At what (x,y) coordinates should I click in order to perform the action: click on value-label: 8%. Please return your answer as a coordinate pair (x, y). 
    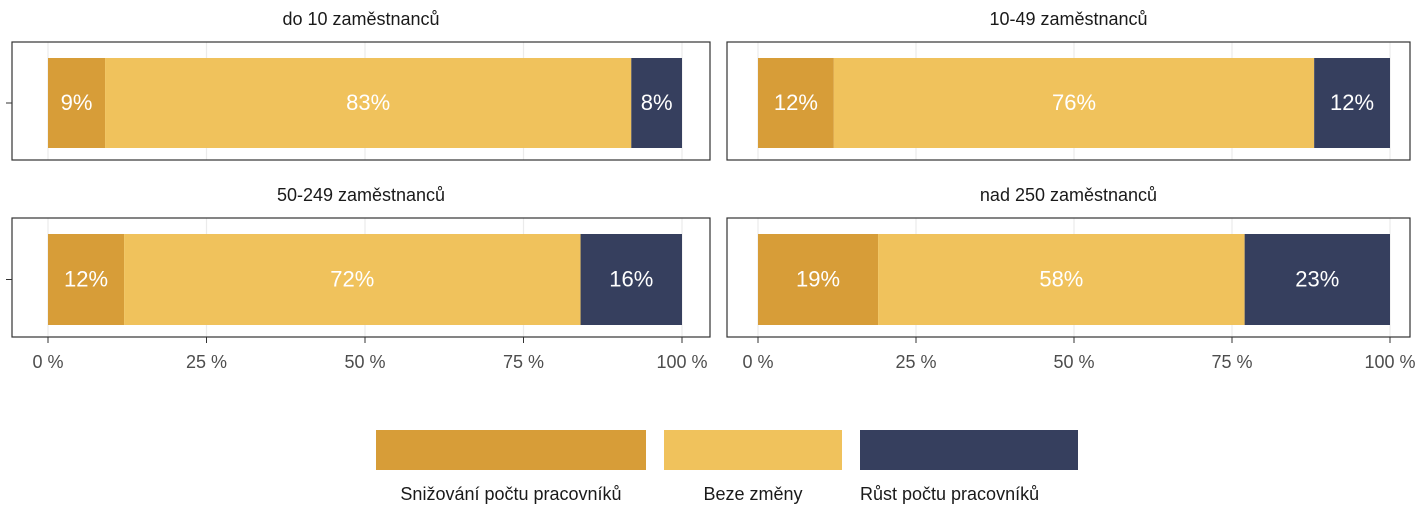
    Looking at the image, I should click on (657, 102).